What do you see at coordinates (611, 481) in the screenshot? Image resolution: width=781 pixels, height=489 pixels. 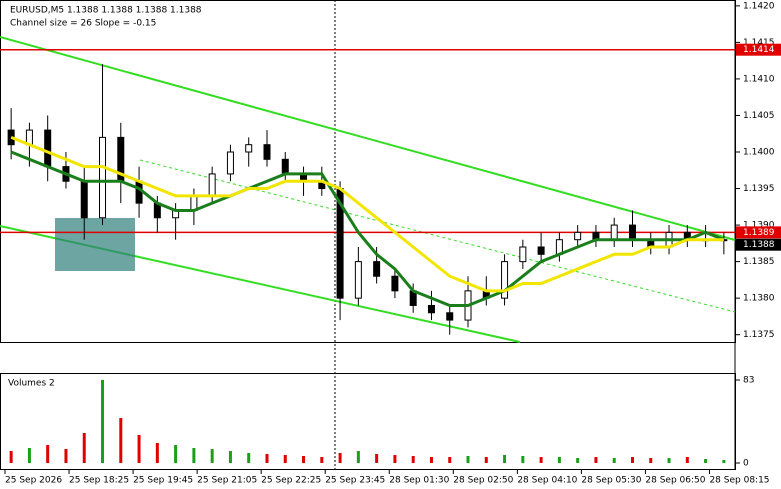 I see `x-tick-label: 28 Sep 05:30` at bounding box center [611, 481].